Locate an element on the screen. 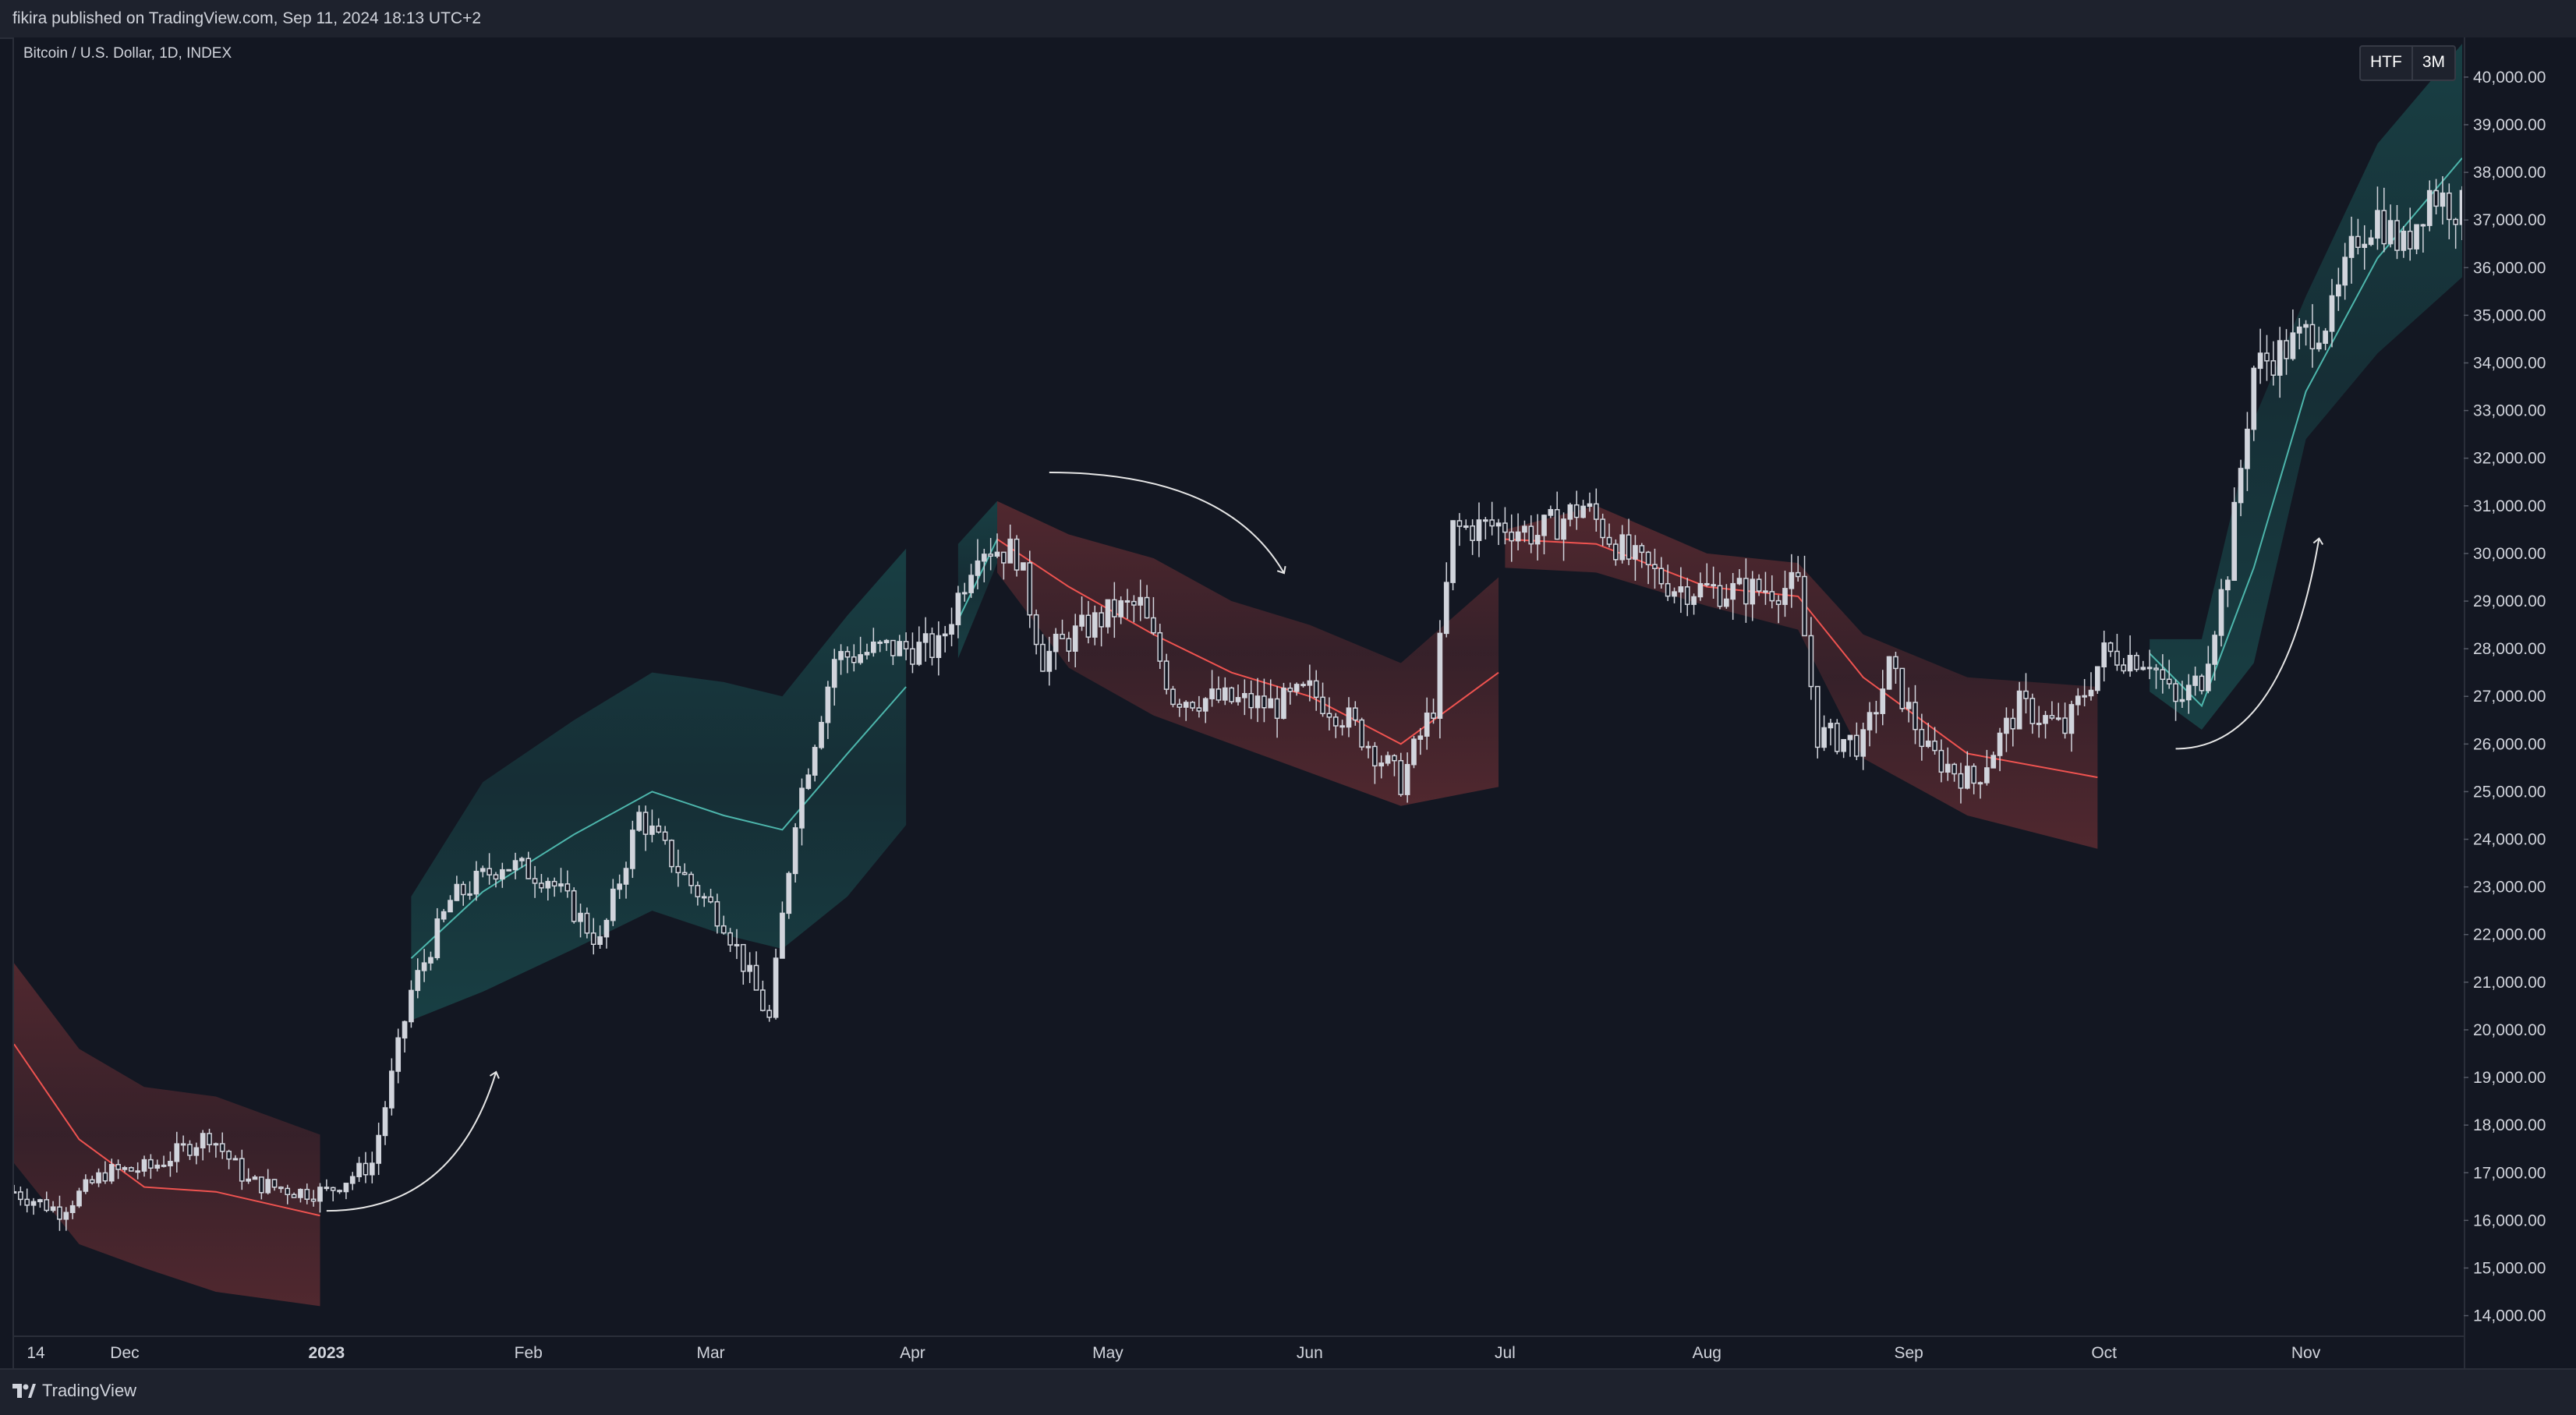 This screenshot has width=2576, height=1415. timeframe-widget: HTF 3M is located at coordinates (2408, 63).